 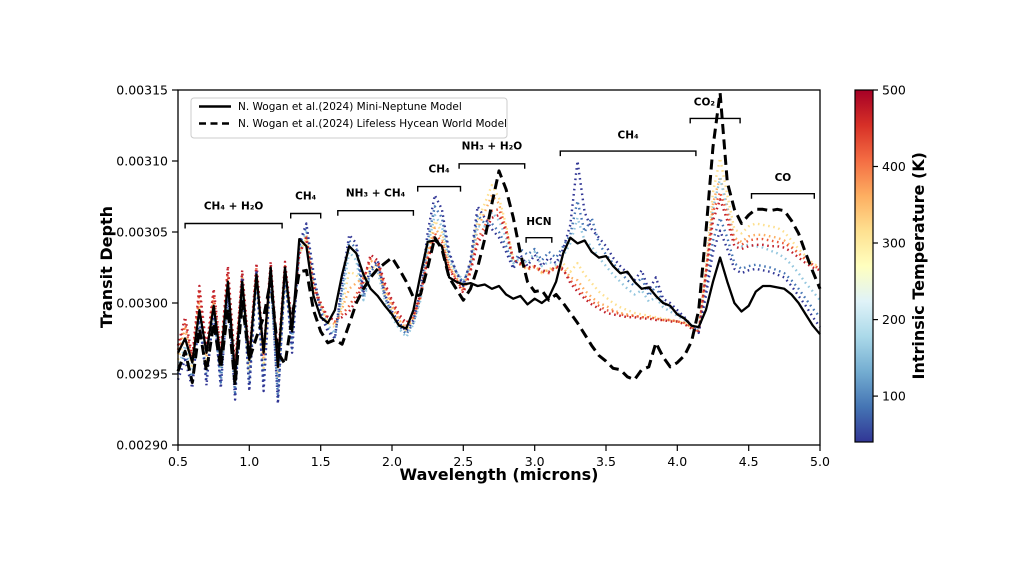 I want to click on svg-text: 0.00315, so click(x=142, y=89).